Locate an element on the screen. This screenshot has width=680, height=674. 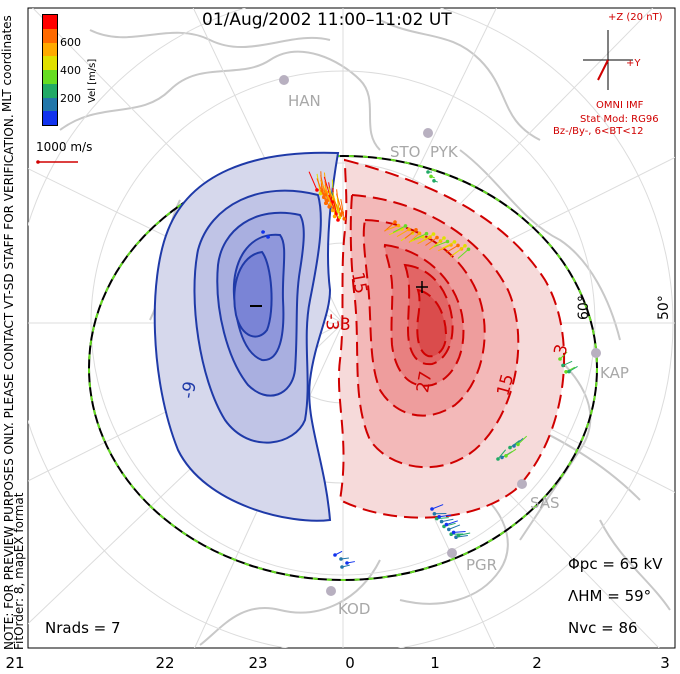
note-fitorder: FitOrder: 8, mapEX format is located at coordinates (19, 571).